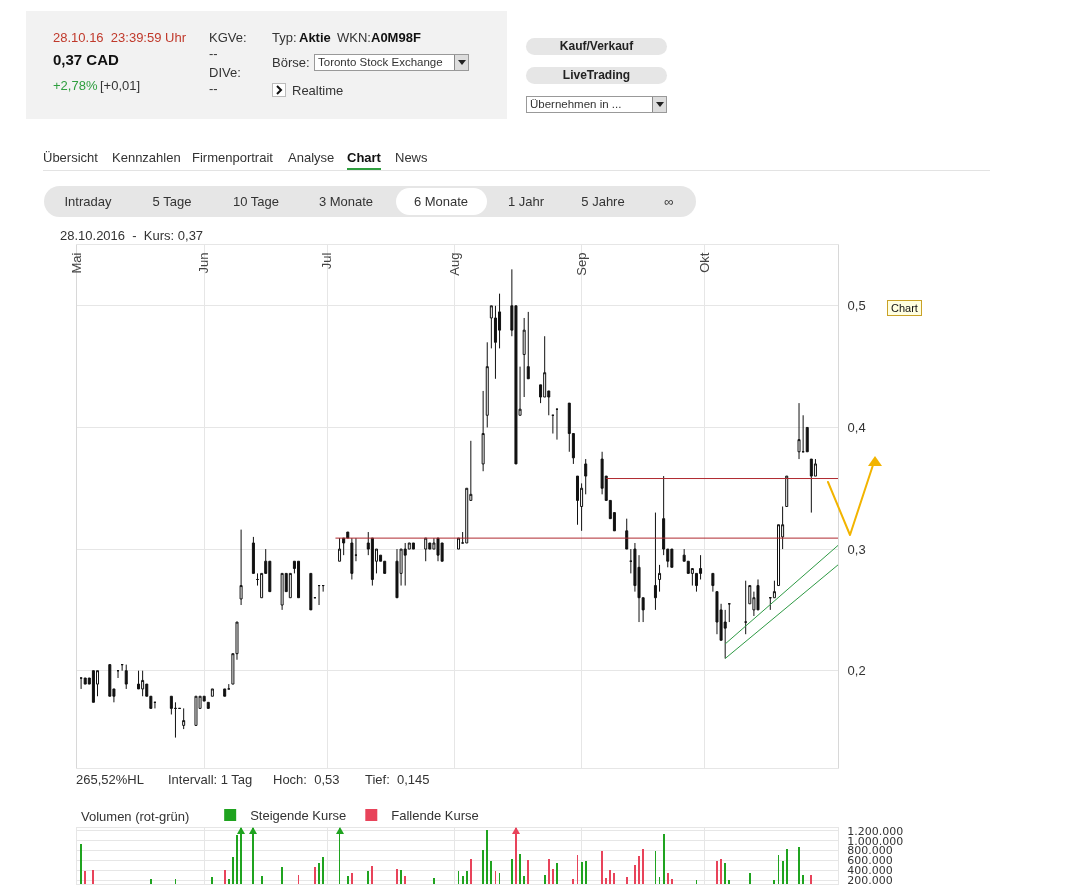 Image resolution: width=1075 pixels, height=889 pixels. Describe the element at coordinates (581, 264) in the screenshot. I see `x-tick-label: Sep` at that location.